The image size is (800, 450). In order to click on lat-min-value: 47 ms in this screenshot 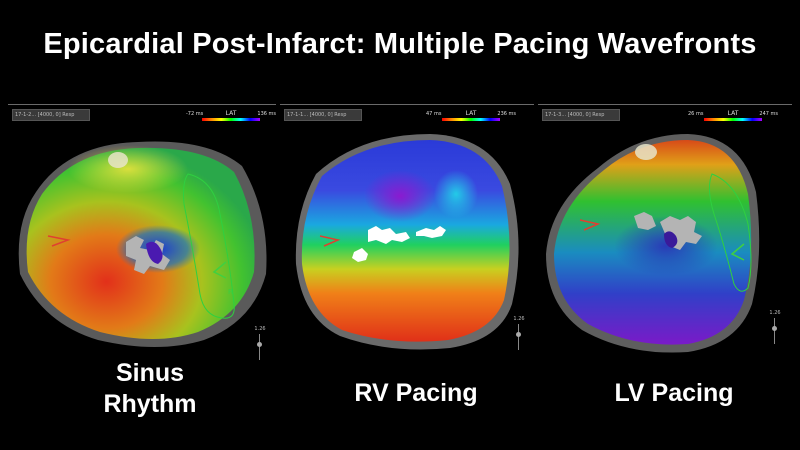, I will do `click(434, 114)`.